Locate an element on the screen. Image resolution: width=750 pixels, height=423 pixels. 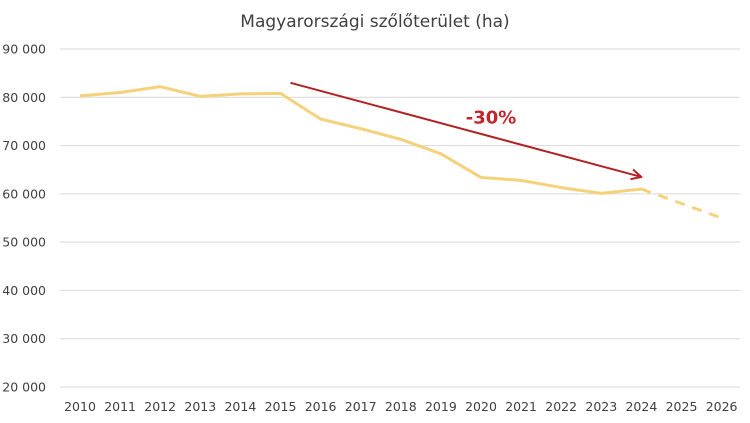
x-tick-label: 2023 is located at coordinates (601, 406).